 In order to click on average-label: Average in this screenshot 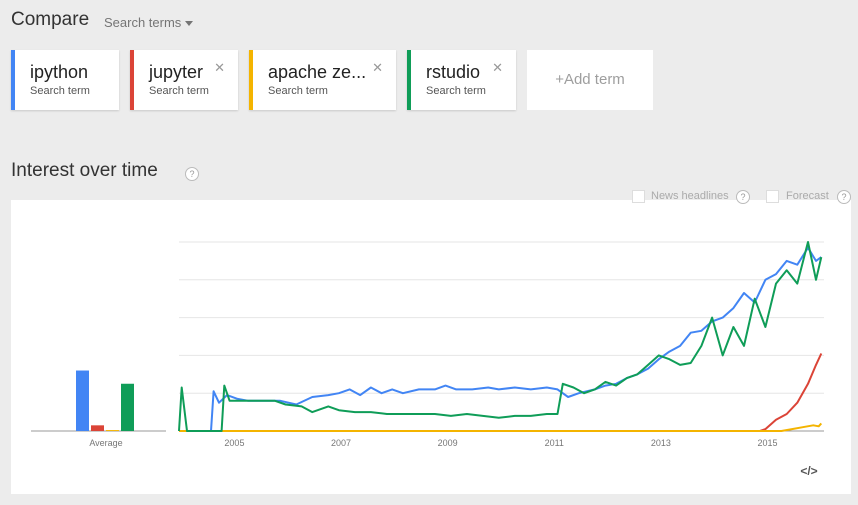, I will do `click(105, 443)`.